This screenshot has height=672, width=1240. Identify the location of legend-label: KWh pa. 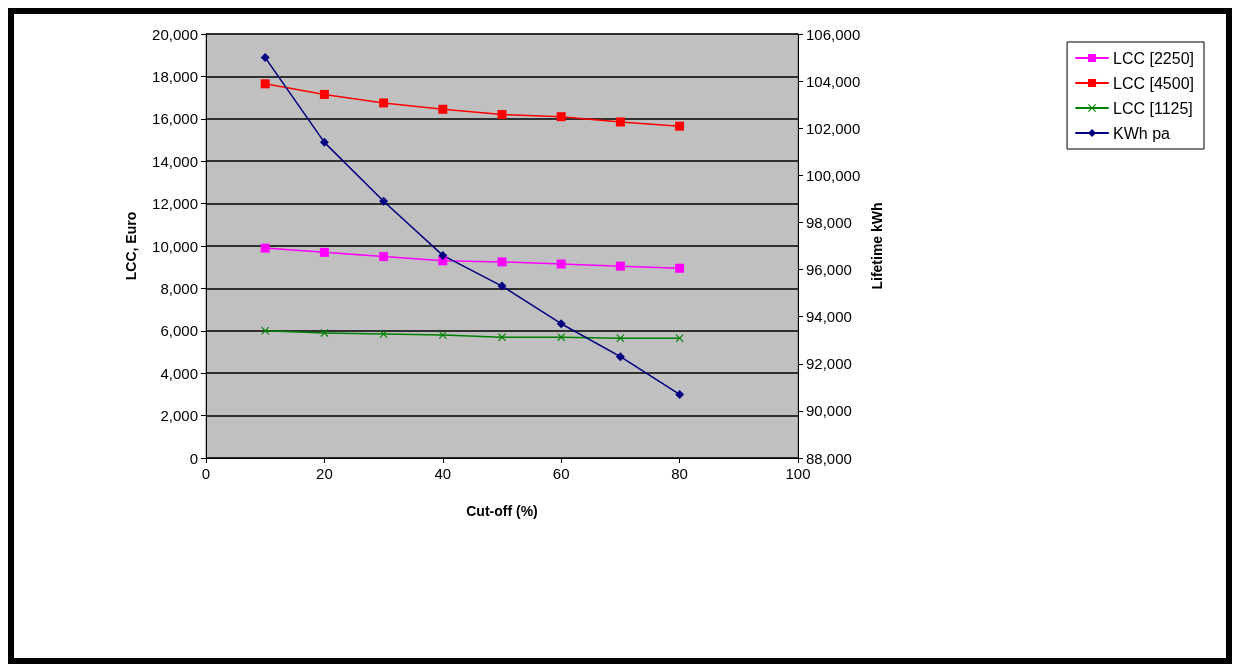
(1142, 133).